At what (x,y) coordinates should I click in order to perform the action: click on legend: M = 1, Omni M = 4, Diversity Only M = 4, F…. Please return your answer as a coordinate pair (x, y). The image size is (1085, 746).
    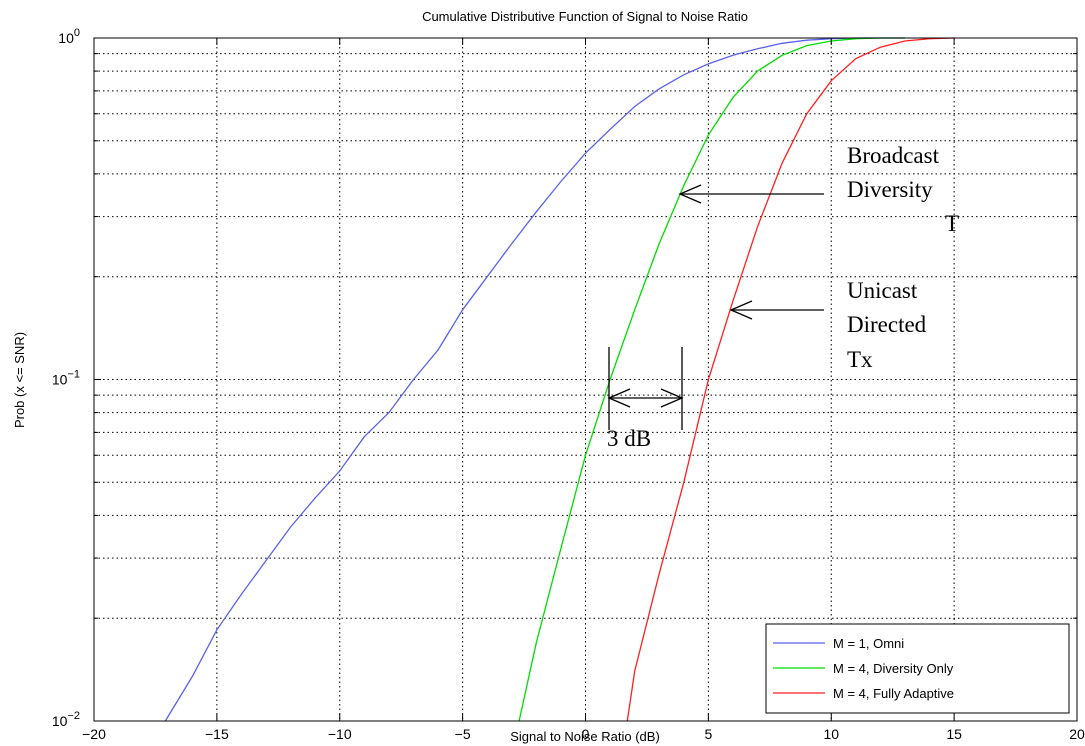
    Looking at the image, I should click on (917, 668).